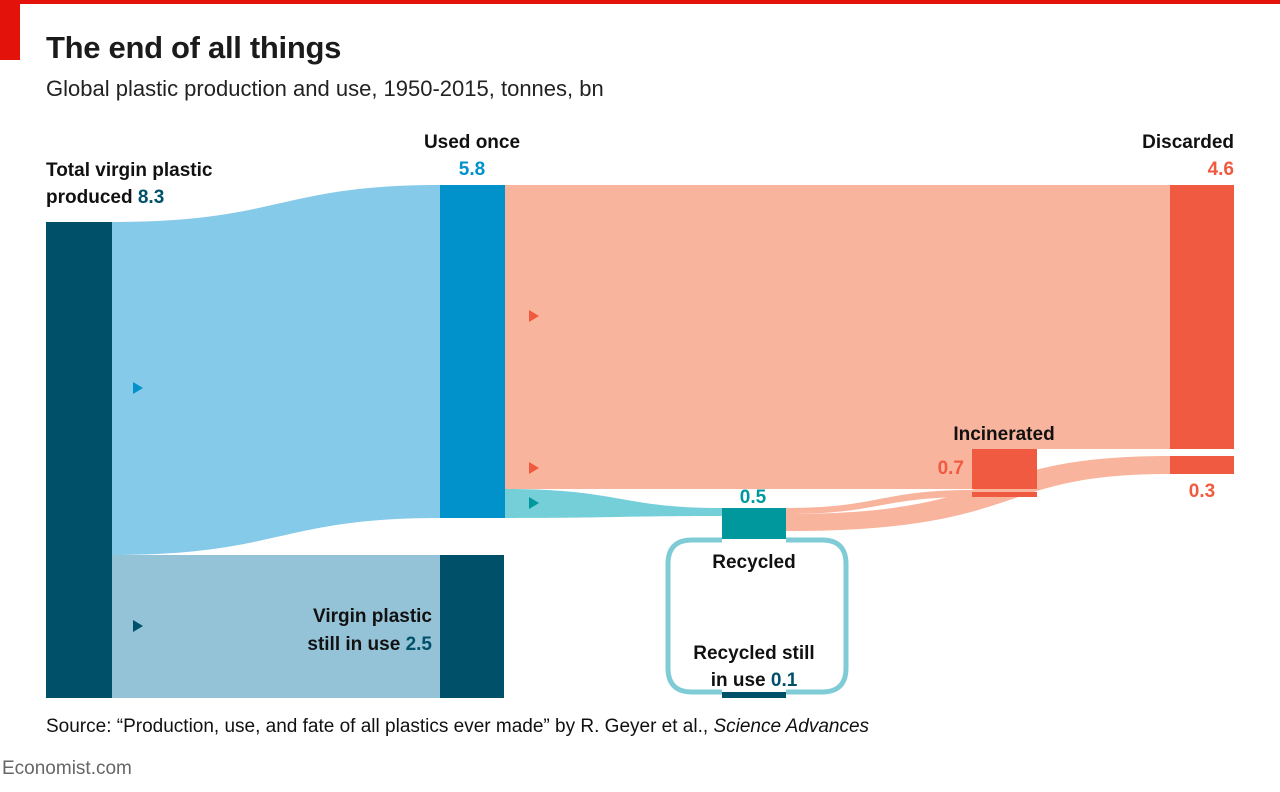  Describe the element at coordinates (1221, 169) in the screenshot. I see `value-discarded: 4.6` at that location.